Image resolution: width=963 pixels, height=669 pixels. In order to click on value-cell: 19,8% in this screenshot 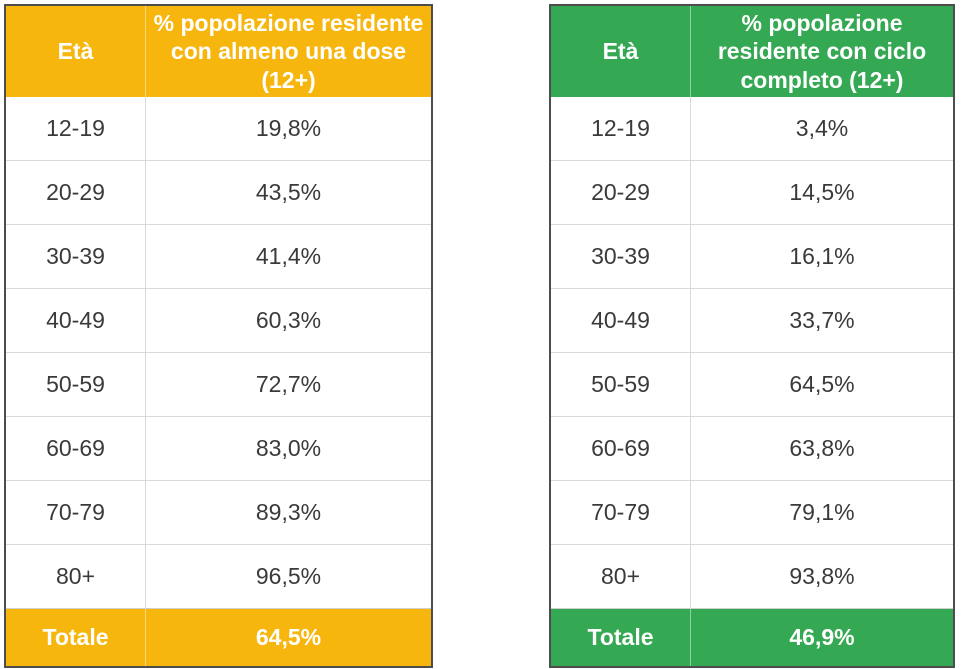, I will do `click(288, 128)`.